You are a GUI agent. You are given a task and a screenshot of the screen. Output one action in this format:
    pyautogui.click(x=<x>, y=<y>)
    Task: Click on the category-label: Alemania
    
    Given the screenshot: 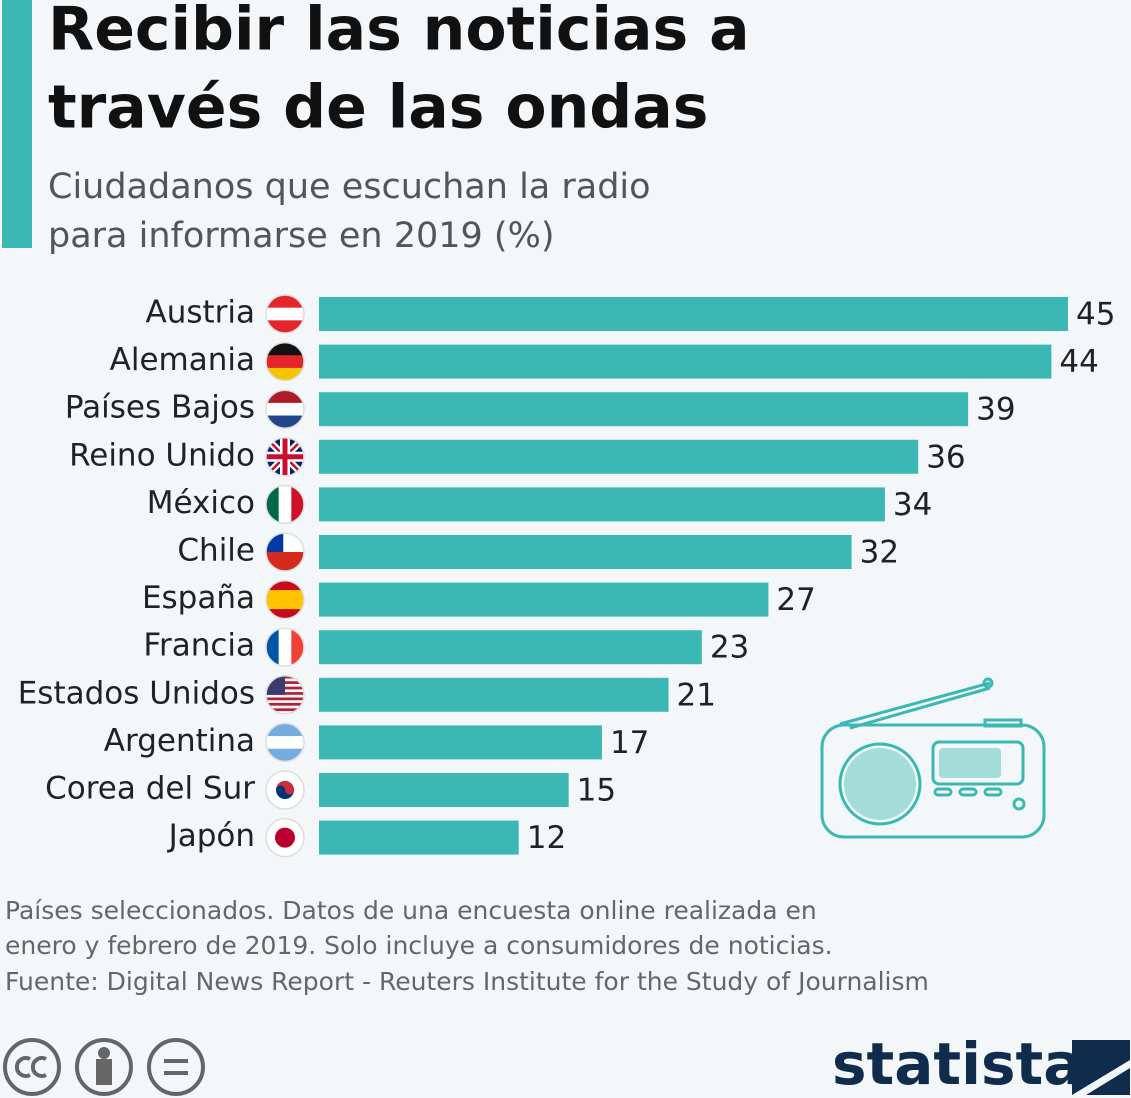 What is the action you would take?
    pyautogui.click(x=182, y=360)
    